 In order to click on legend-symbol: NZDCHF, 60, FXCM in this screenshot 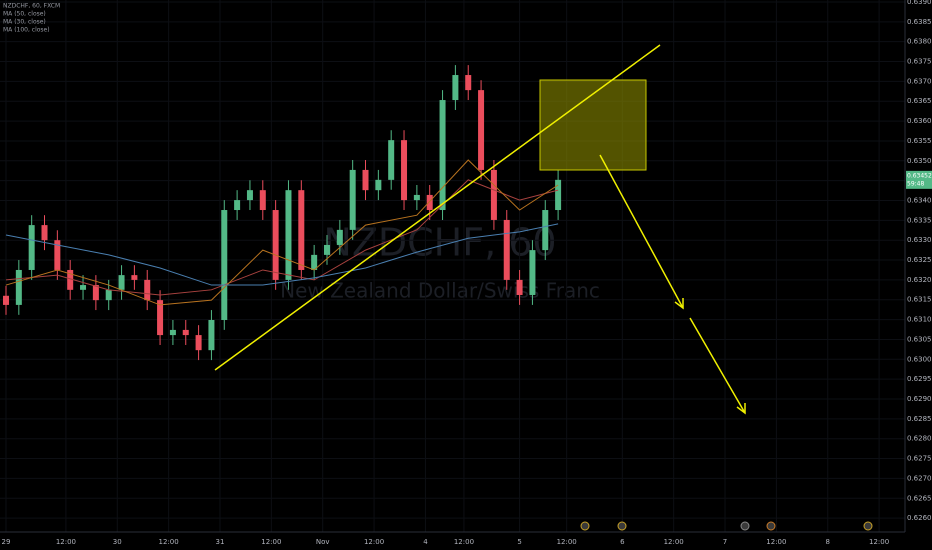, I will do `click(31, 6)`.